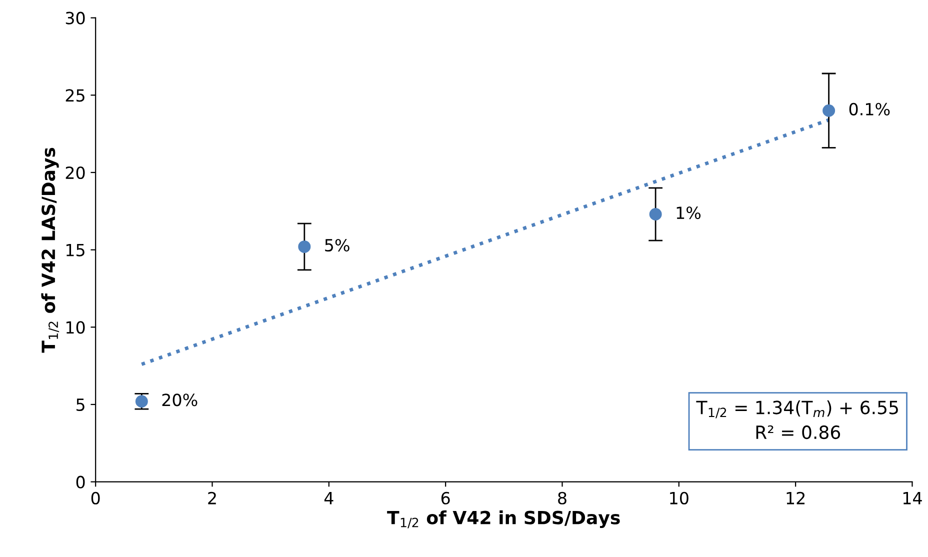 This screenshot has width=928, height=557. What do you see at coordinates (797, 420) in the screenshot?
I see `annotation: T$_{1/2}$ = 1.34(T$_{m}$) + 6.55 R² = 0.86` at bounding box center [797, 420].